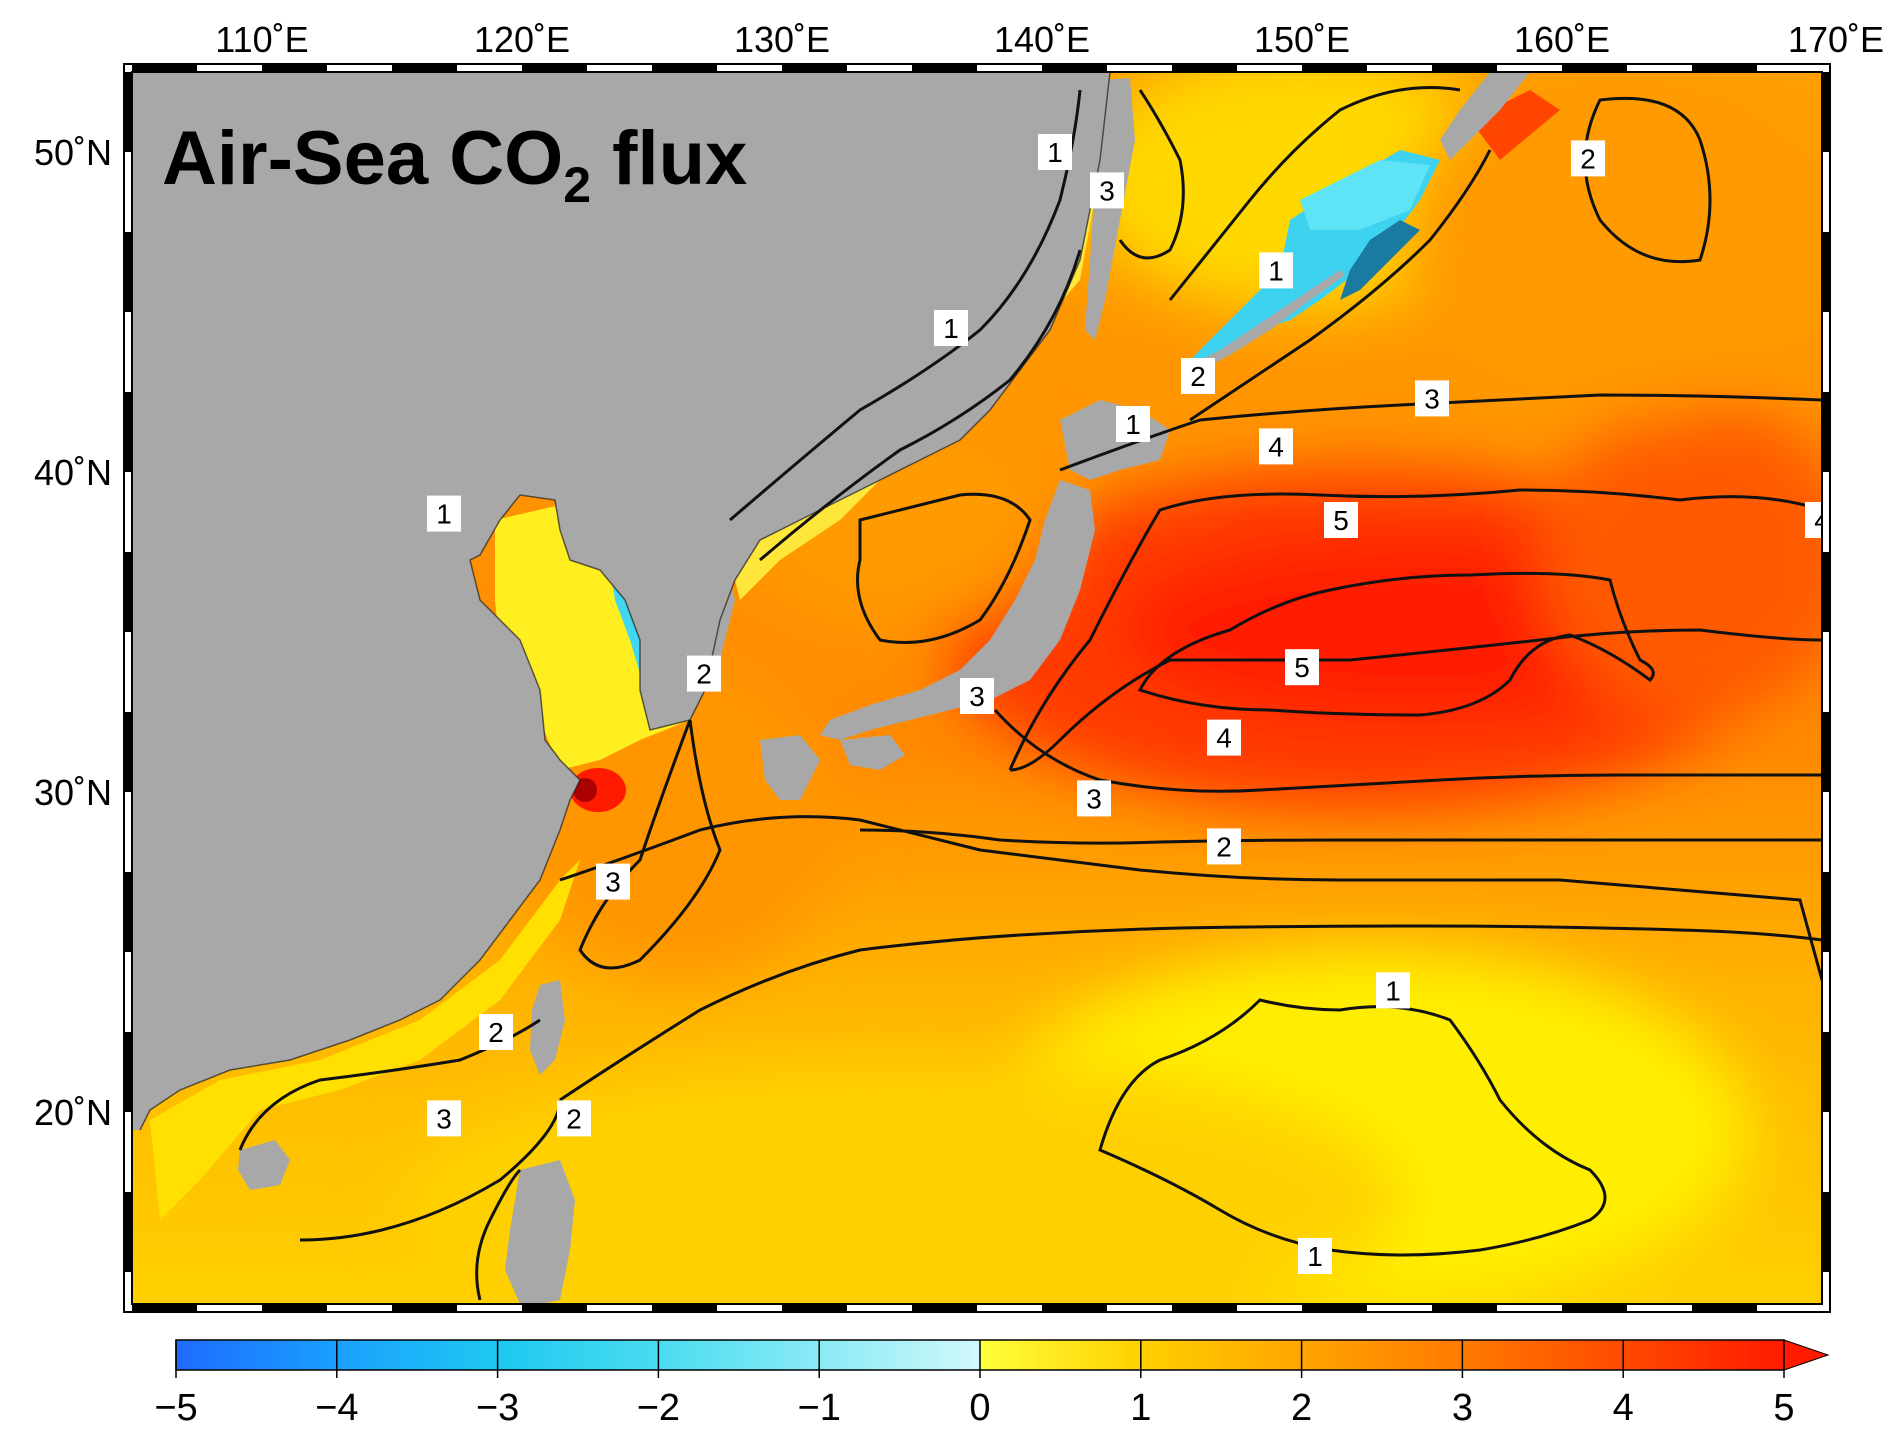 The height and width of the screenshot is (1439, 1892). What do you see at coordinates (336, 1408) in the screenshot?
I see `colorbar-tick-label: −4` at bounding box center [336, 1408].